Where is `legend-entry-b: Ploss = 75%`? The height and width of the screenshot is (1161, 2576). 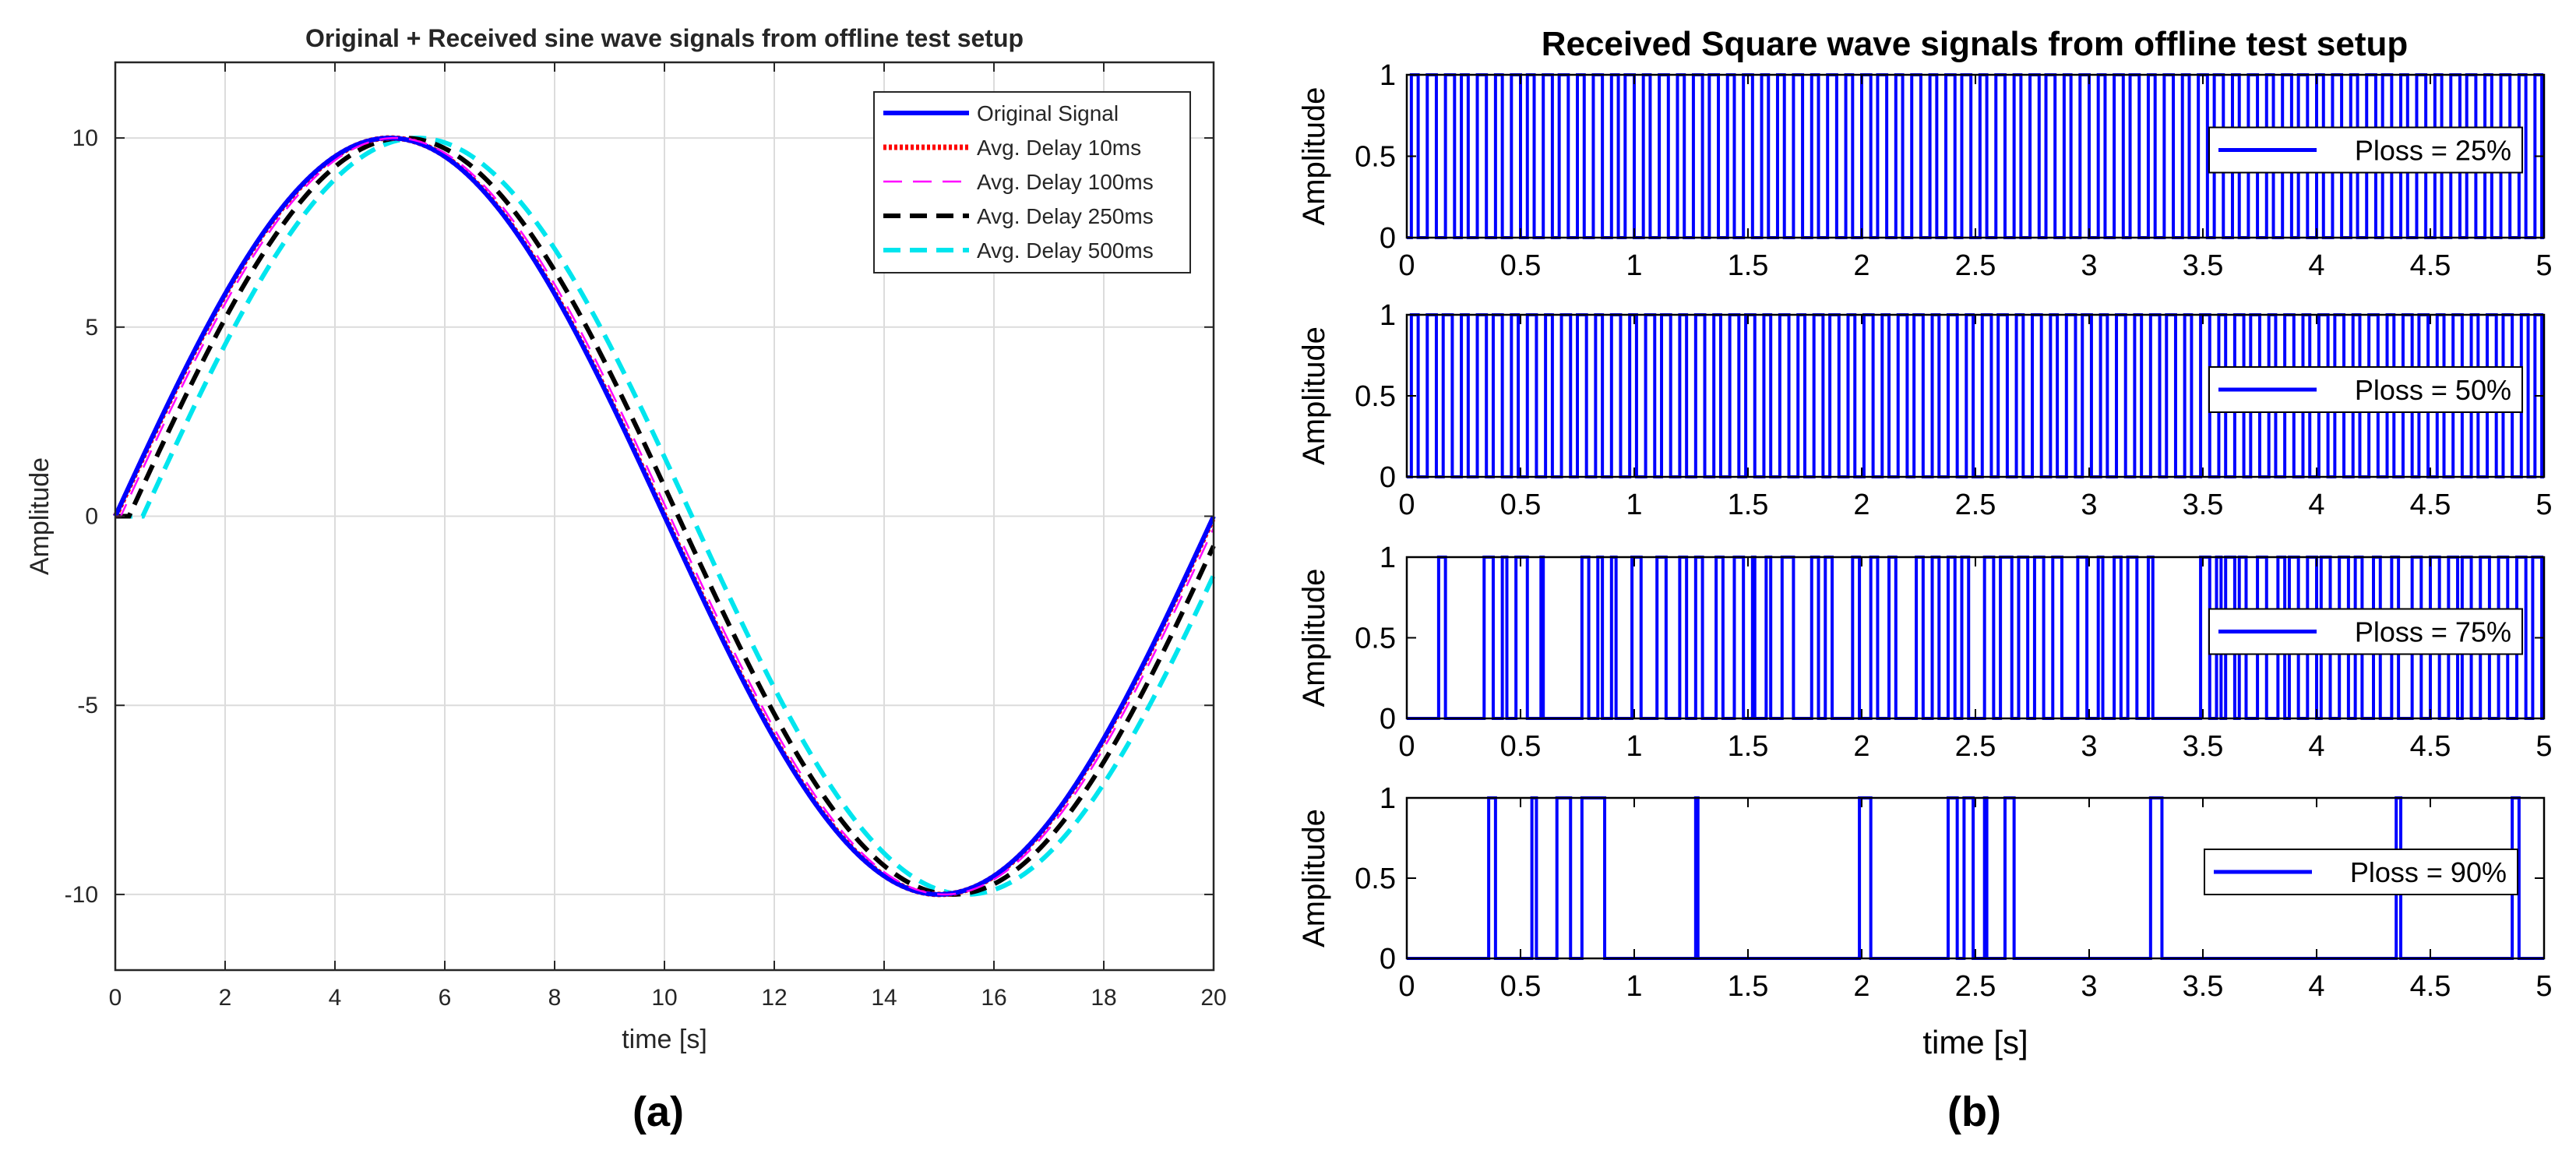
legend-entry-b: Ploss = 75% is located at coordinates (2433, 632).